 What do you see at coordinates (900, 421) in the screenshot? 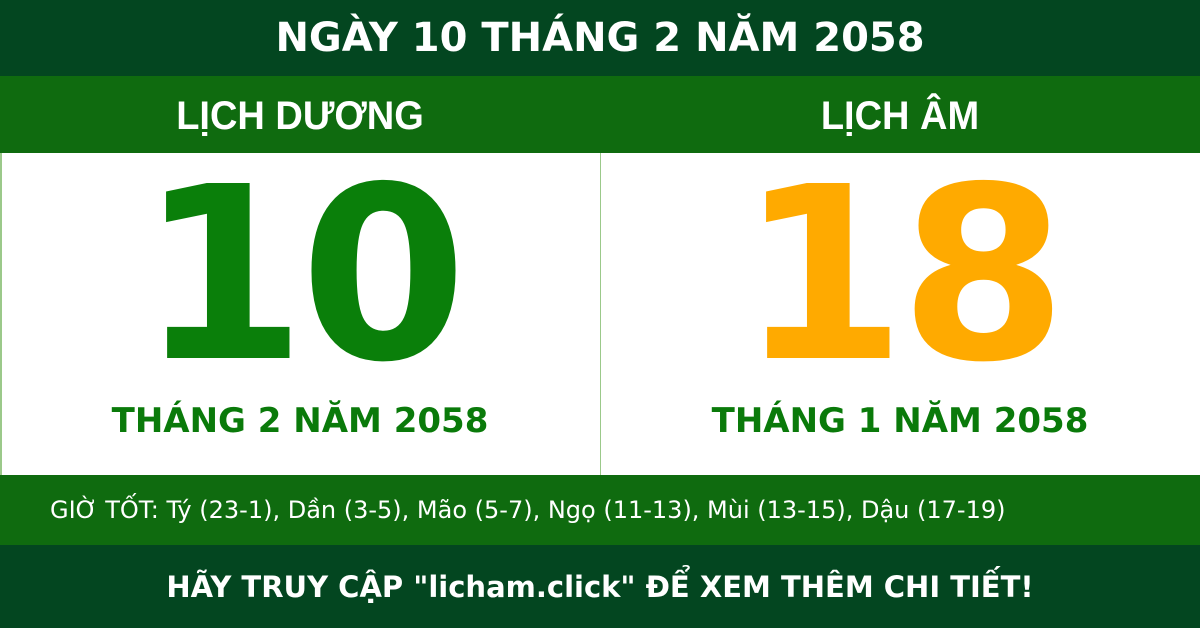
I see `lunar-month-year: THÁNG 1 NĂM 2058` at bounding box center [900, 421].